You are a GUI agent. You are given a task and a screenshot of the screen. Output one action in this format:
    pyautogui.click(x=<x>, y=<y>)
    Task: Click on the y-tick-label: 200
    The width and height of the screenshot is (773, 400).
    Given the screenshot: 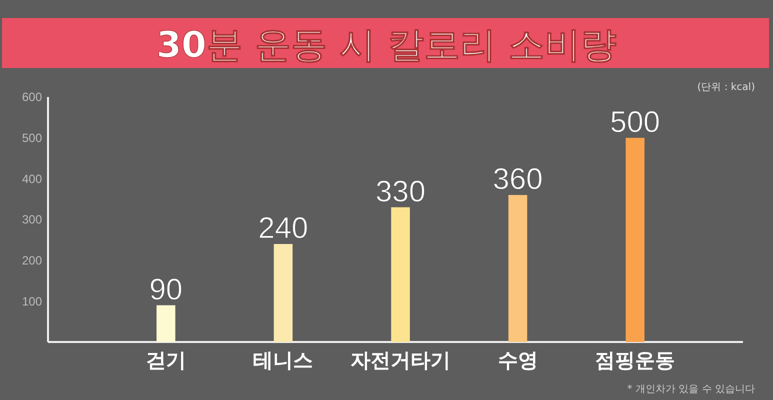 What is the action you would take?
    pyautogui.click(x=32, y=261)
    